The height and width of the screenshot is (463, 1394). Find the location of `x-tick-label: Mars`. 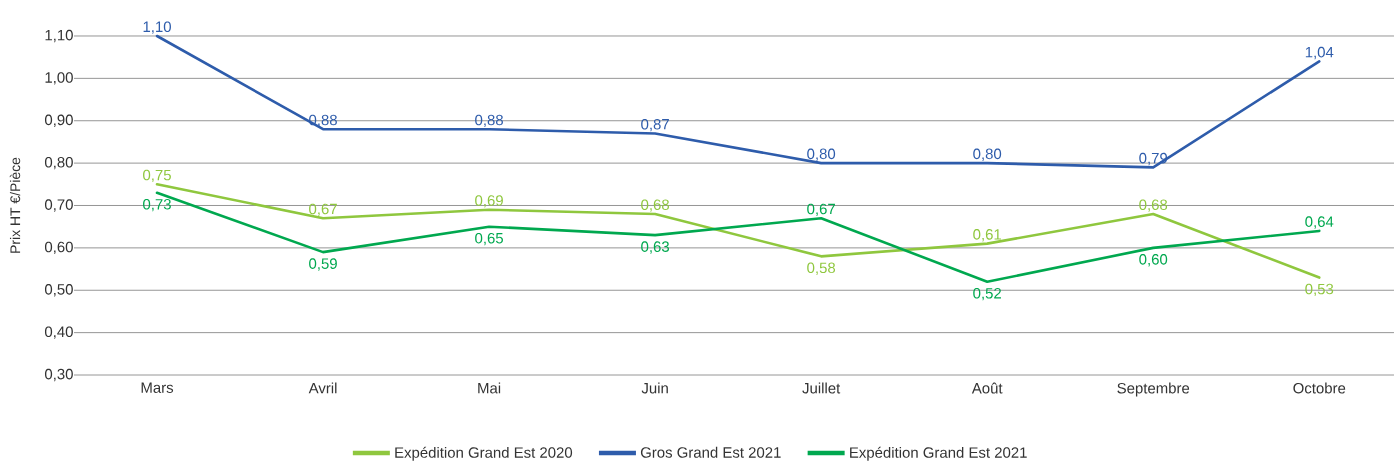

x-tick-label: Mars is located at coordinates (157, 387).